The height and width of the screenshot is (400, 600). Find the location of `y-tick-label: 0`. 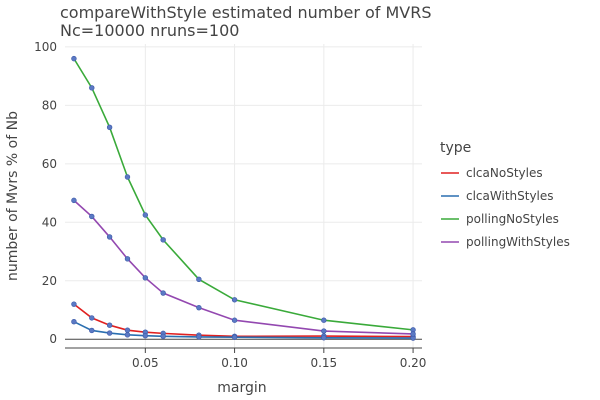

y-tick-label: 0 is located at coordinates (53, 339).